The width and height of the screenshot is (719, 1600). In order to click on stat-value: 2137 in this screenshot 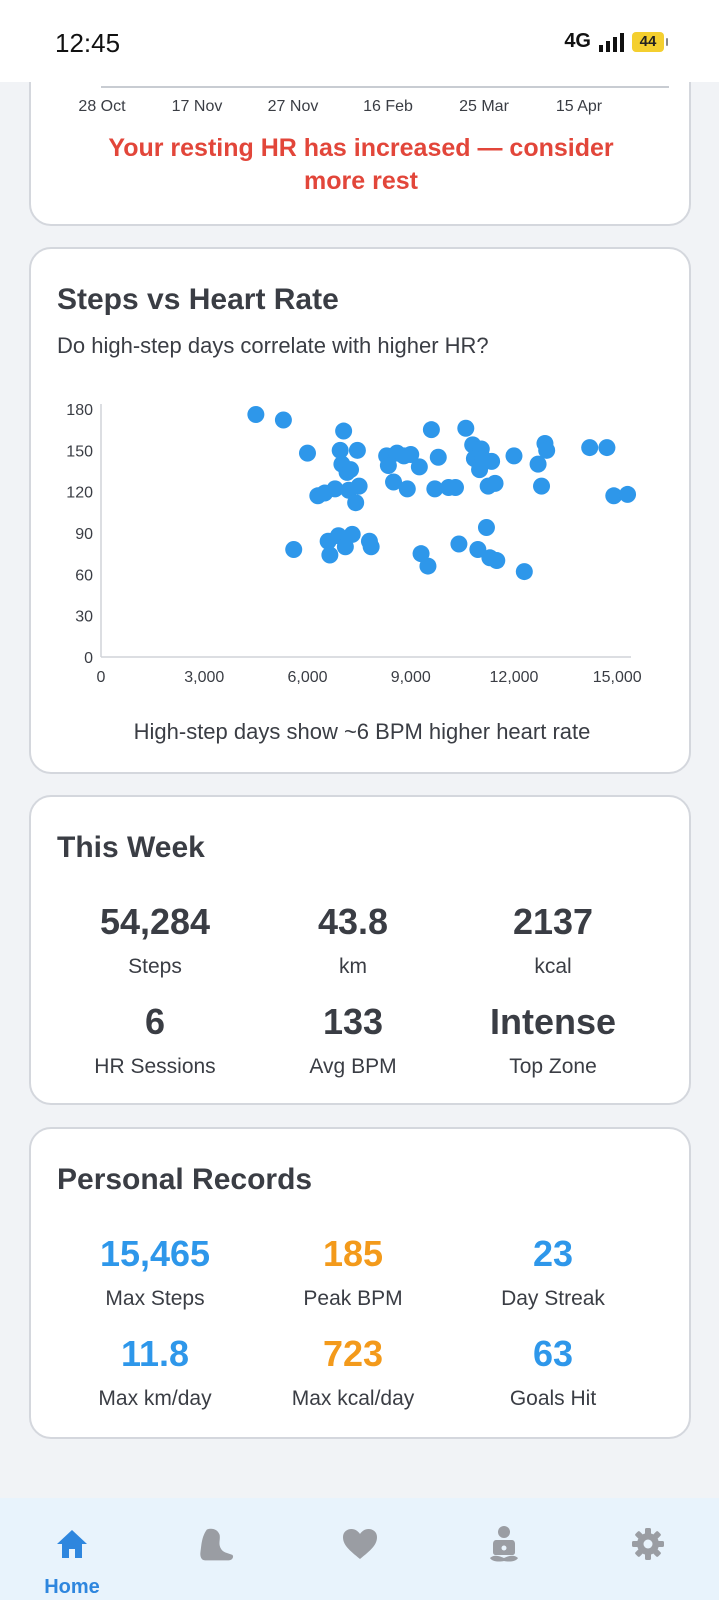, I will do `click(553, 921)`.